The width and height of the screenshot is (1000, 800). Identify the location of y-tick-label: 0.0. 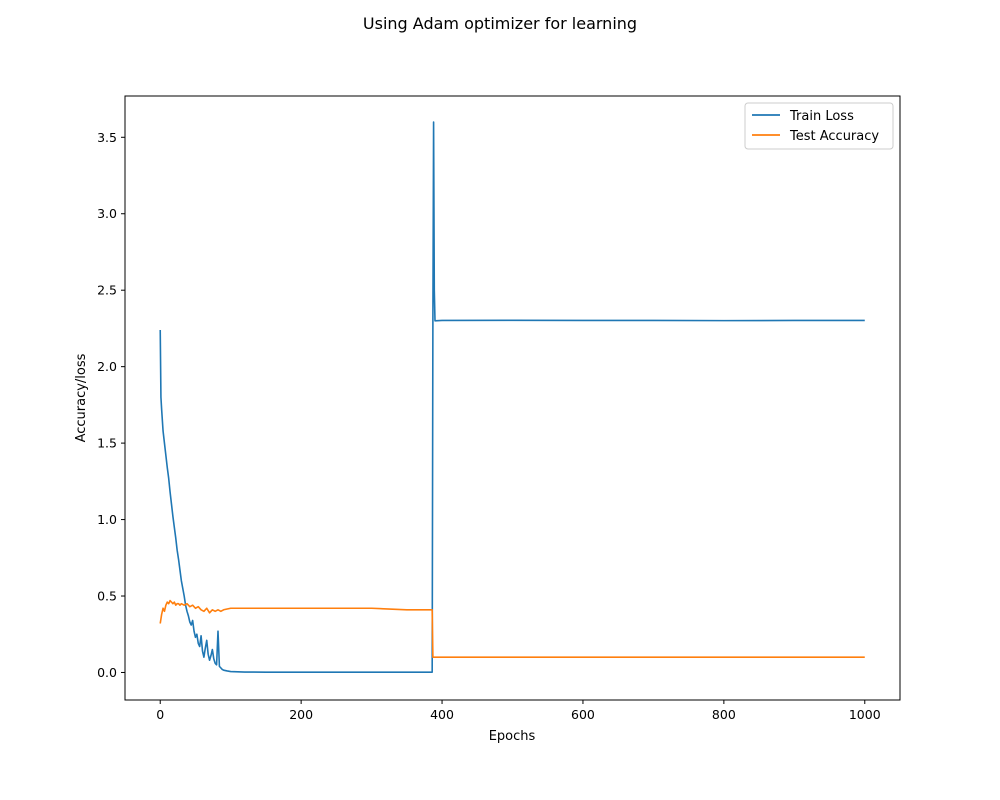
(107, 672).